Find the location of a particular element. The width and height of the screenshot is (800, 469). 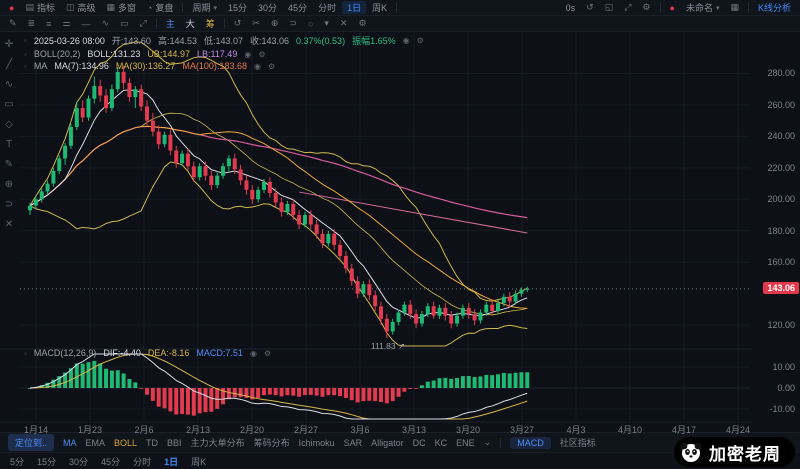

main-chart-toggle: 主 is located at coordinates (170, 23).